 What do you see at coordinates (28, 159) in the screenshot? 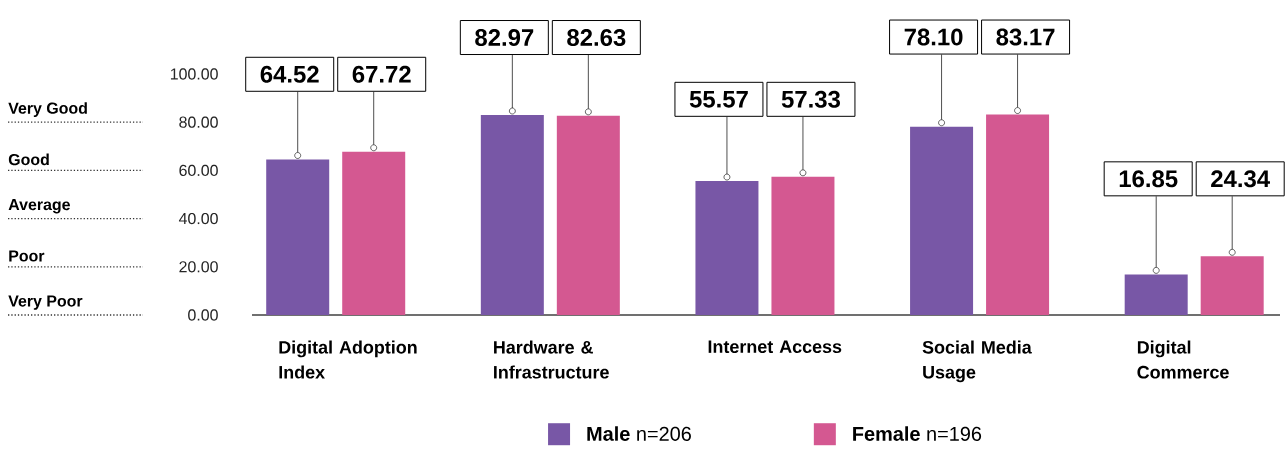
I see `text: Good` at bounding box center [28, 159].